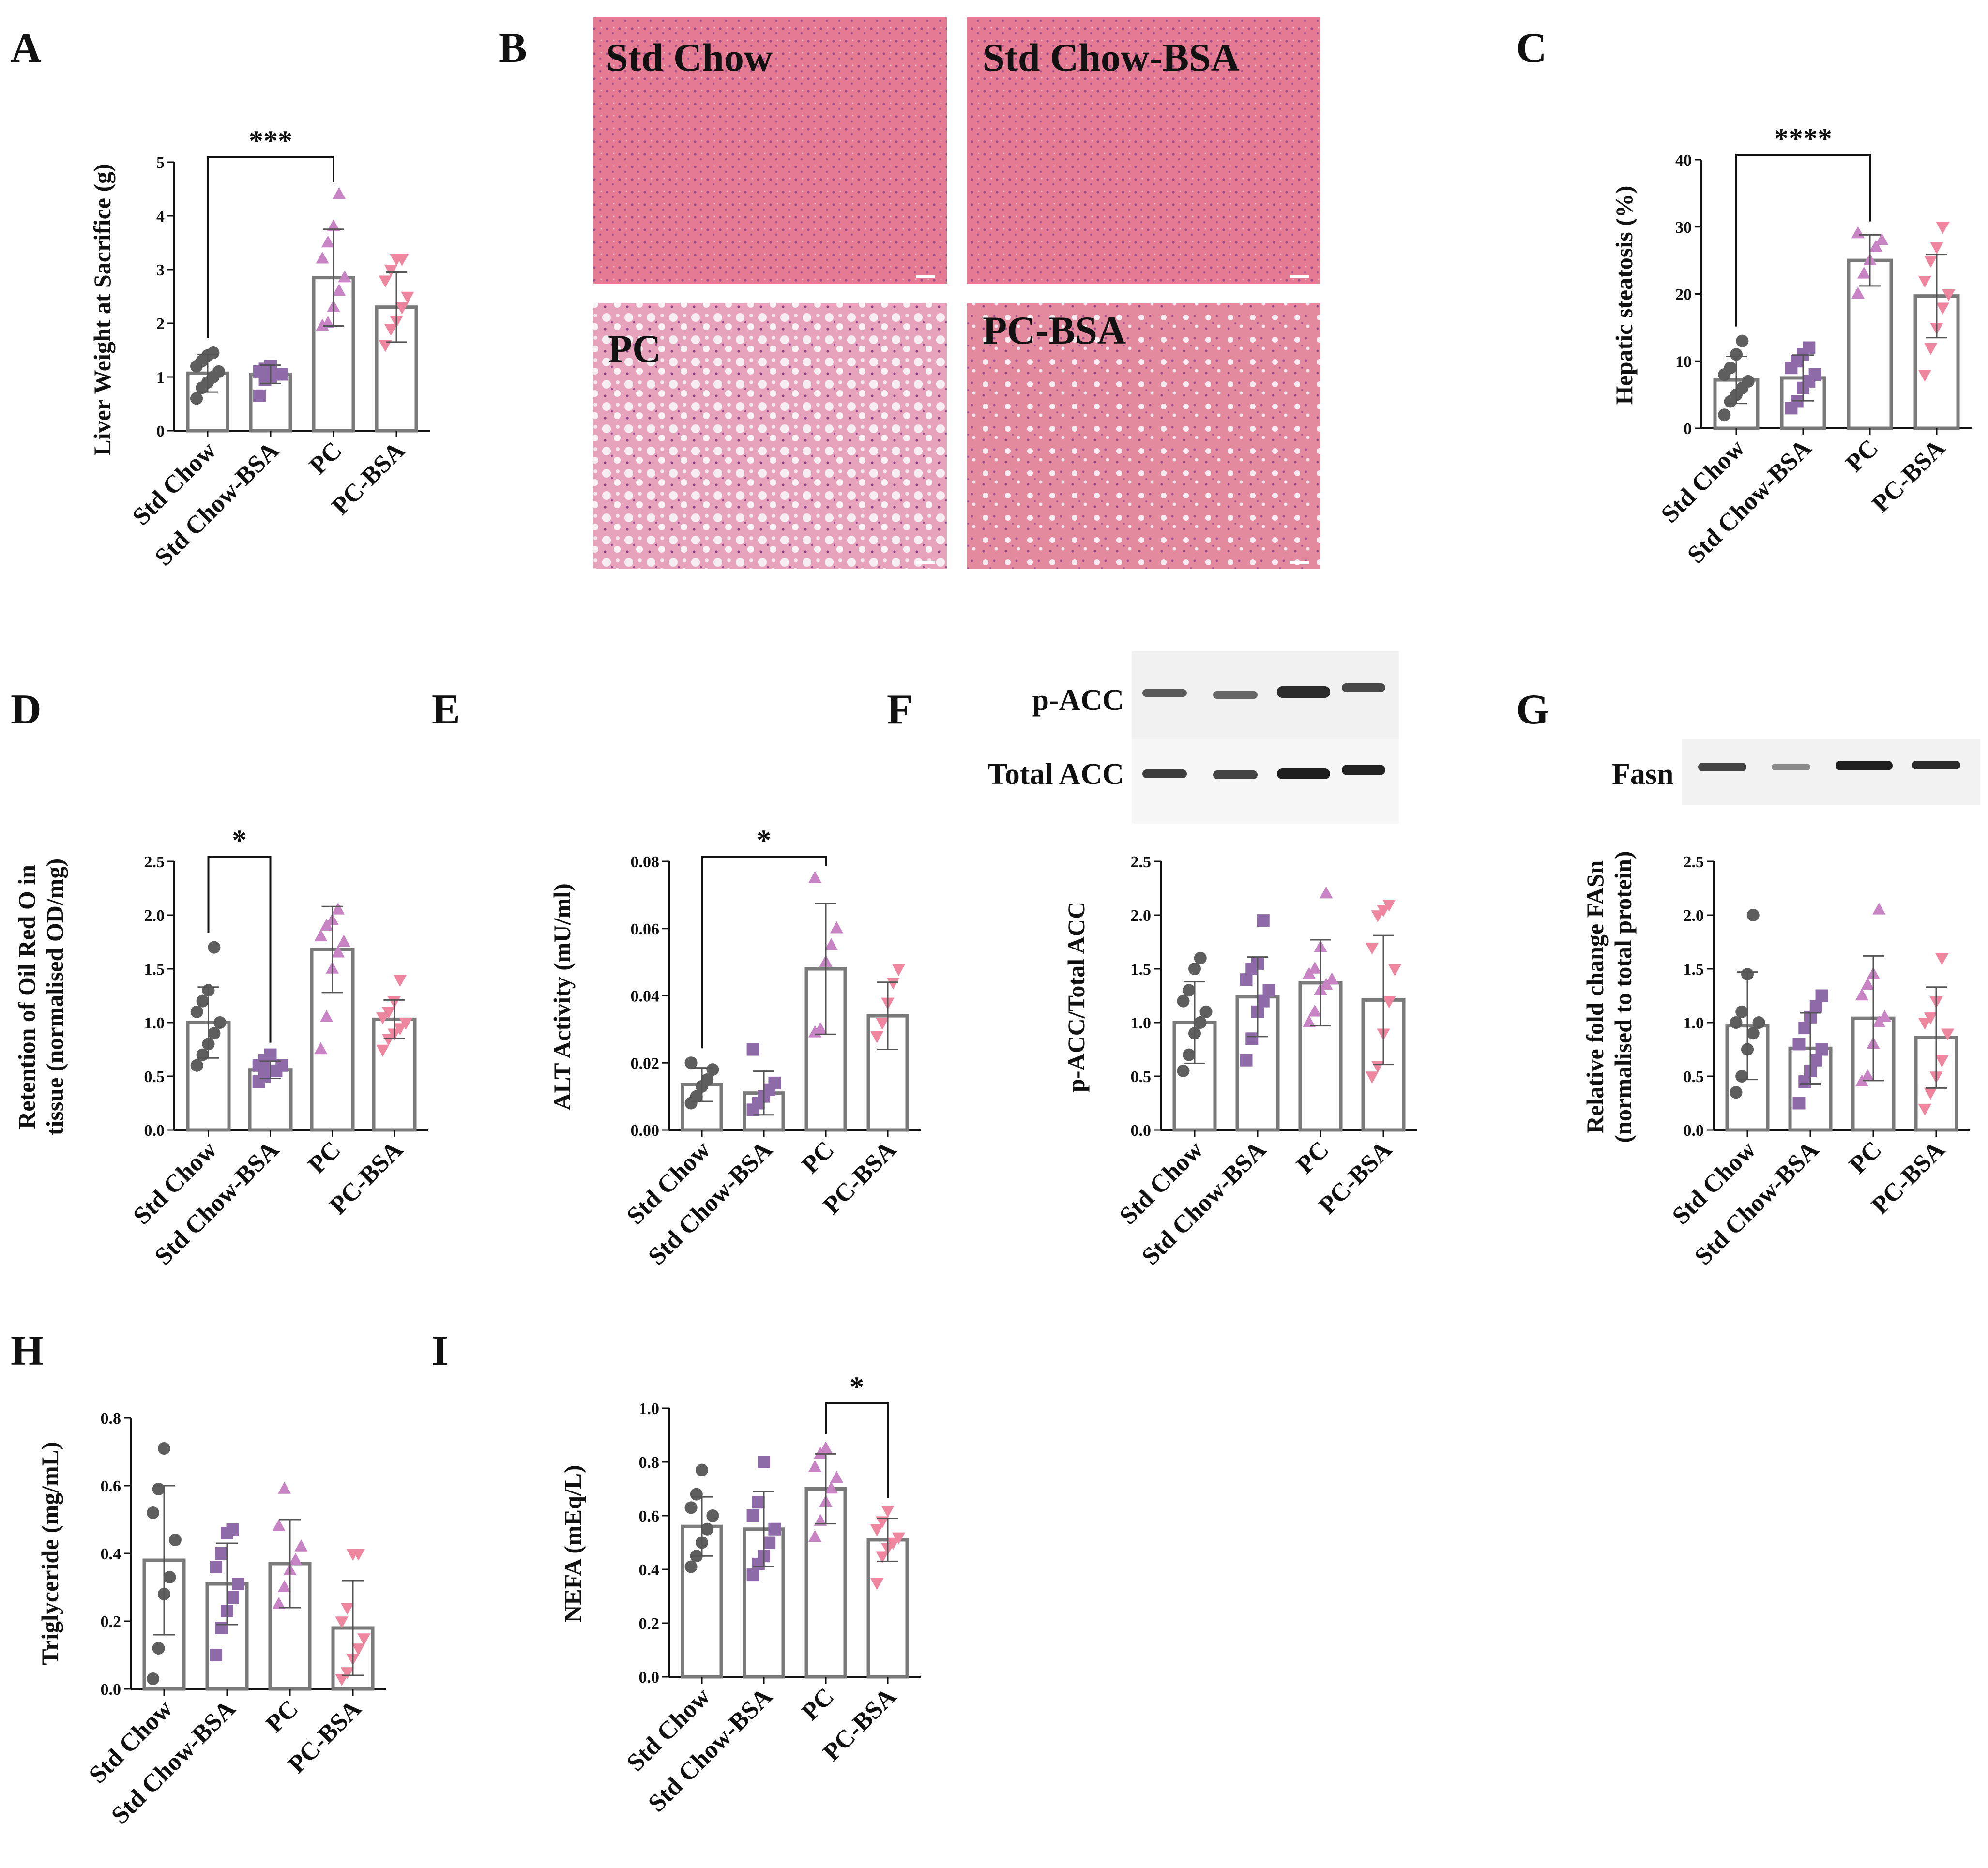  I want to click on y-tick-label: 2.0, so click(1141, 916).